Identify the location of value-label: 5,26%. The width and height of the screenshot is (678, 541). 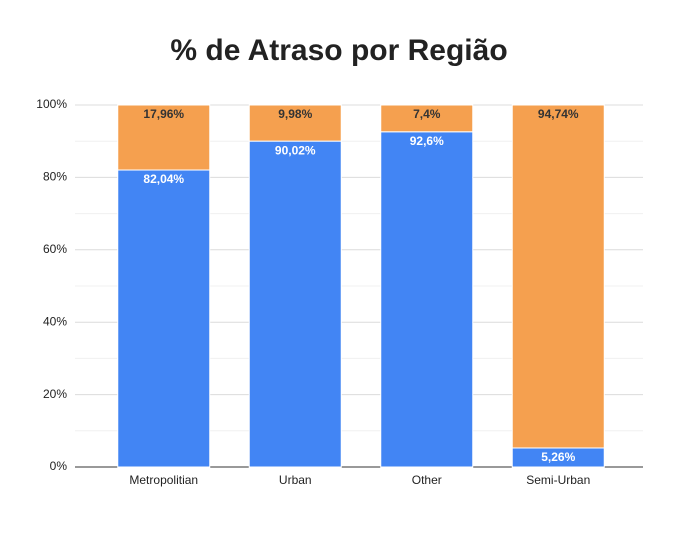
(558, 457).